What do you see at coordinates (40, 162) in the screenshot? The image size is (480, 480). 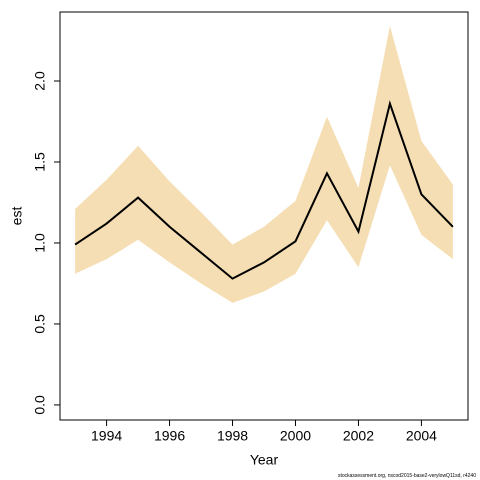 I see `y-tick-label: 1.5` at bounding box center [40, 162].